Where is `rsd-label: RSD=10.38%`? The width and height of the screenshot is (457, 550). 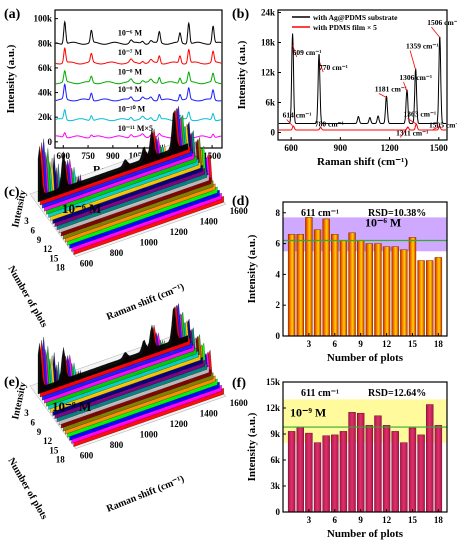 rsd-label: RSD=10.38% is located at coordinates (397, 213).